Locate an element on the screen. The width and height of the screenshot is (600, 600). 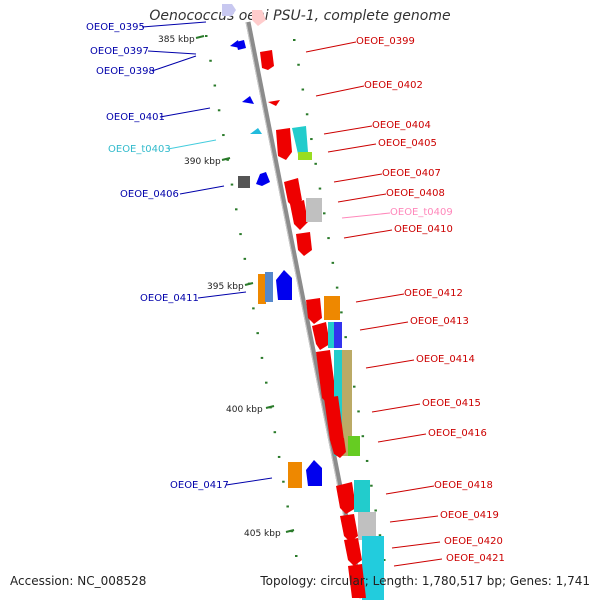
gene-label-OEOE-0411: OEOE_0411 is located at coordinates (169, 298).